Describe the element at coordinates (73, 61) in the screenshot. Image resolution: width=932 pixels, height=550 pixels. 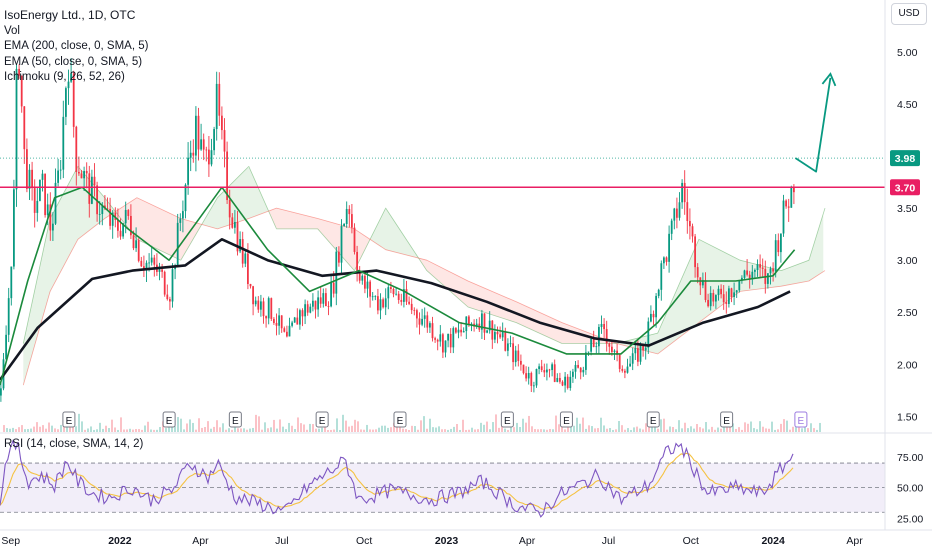
I see `legend-ema-50: EMA (50, close, 0, SMA, 5)` at that location.